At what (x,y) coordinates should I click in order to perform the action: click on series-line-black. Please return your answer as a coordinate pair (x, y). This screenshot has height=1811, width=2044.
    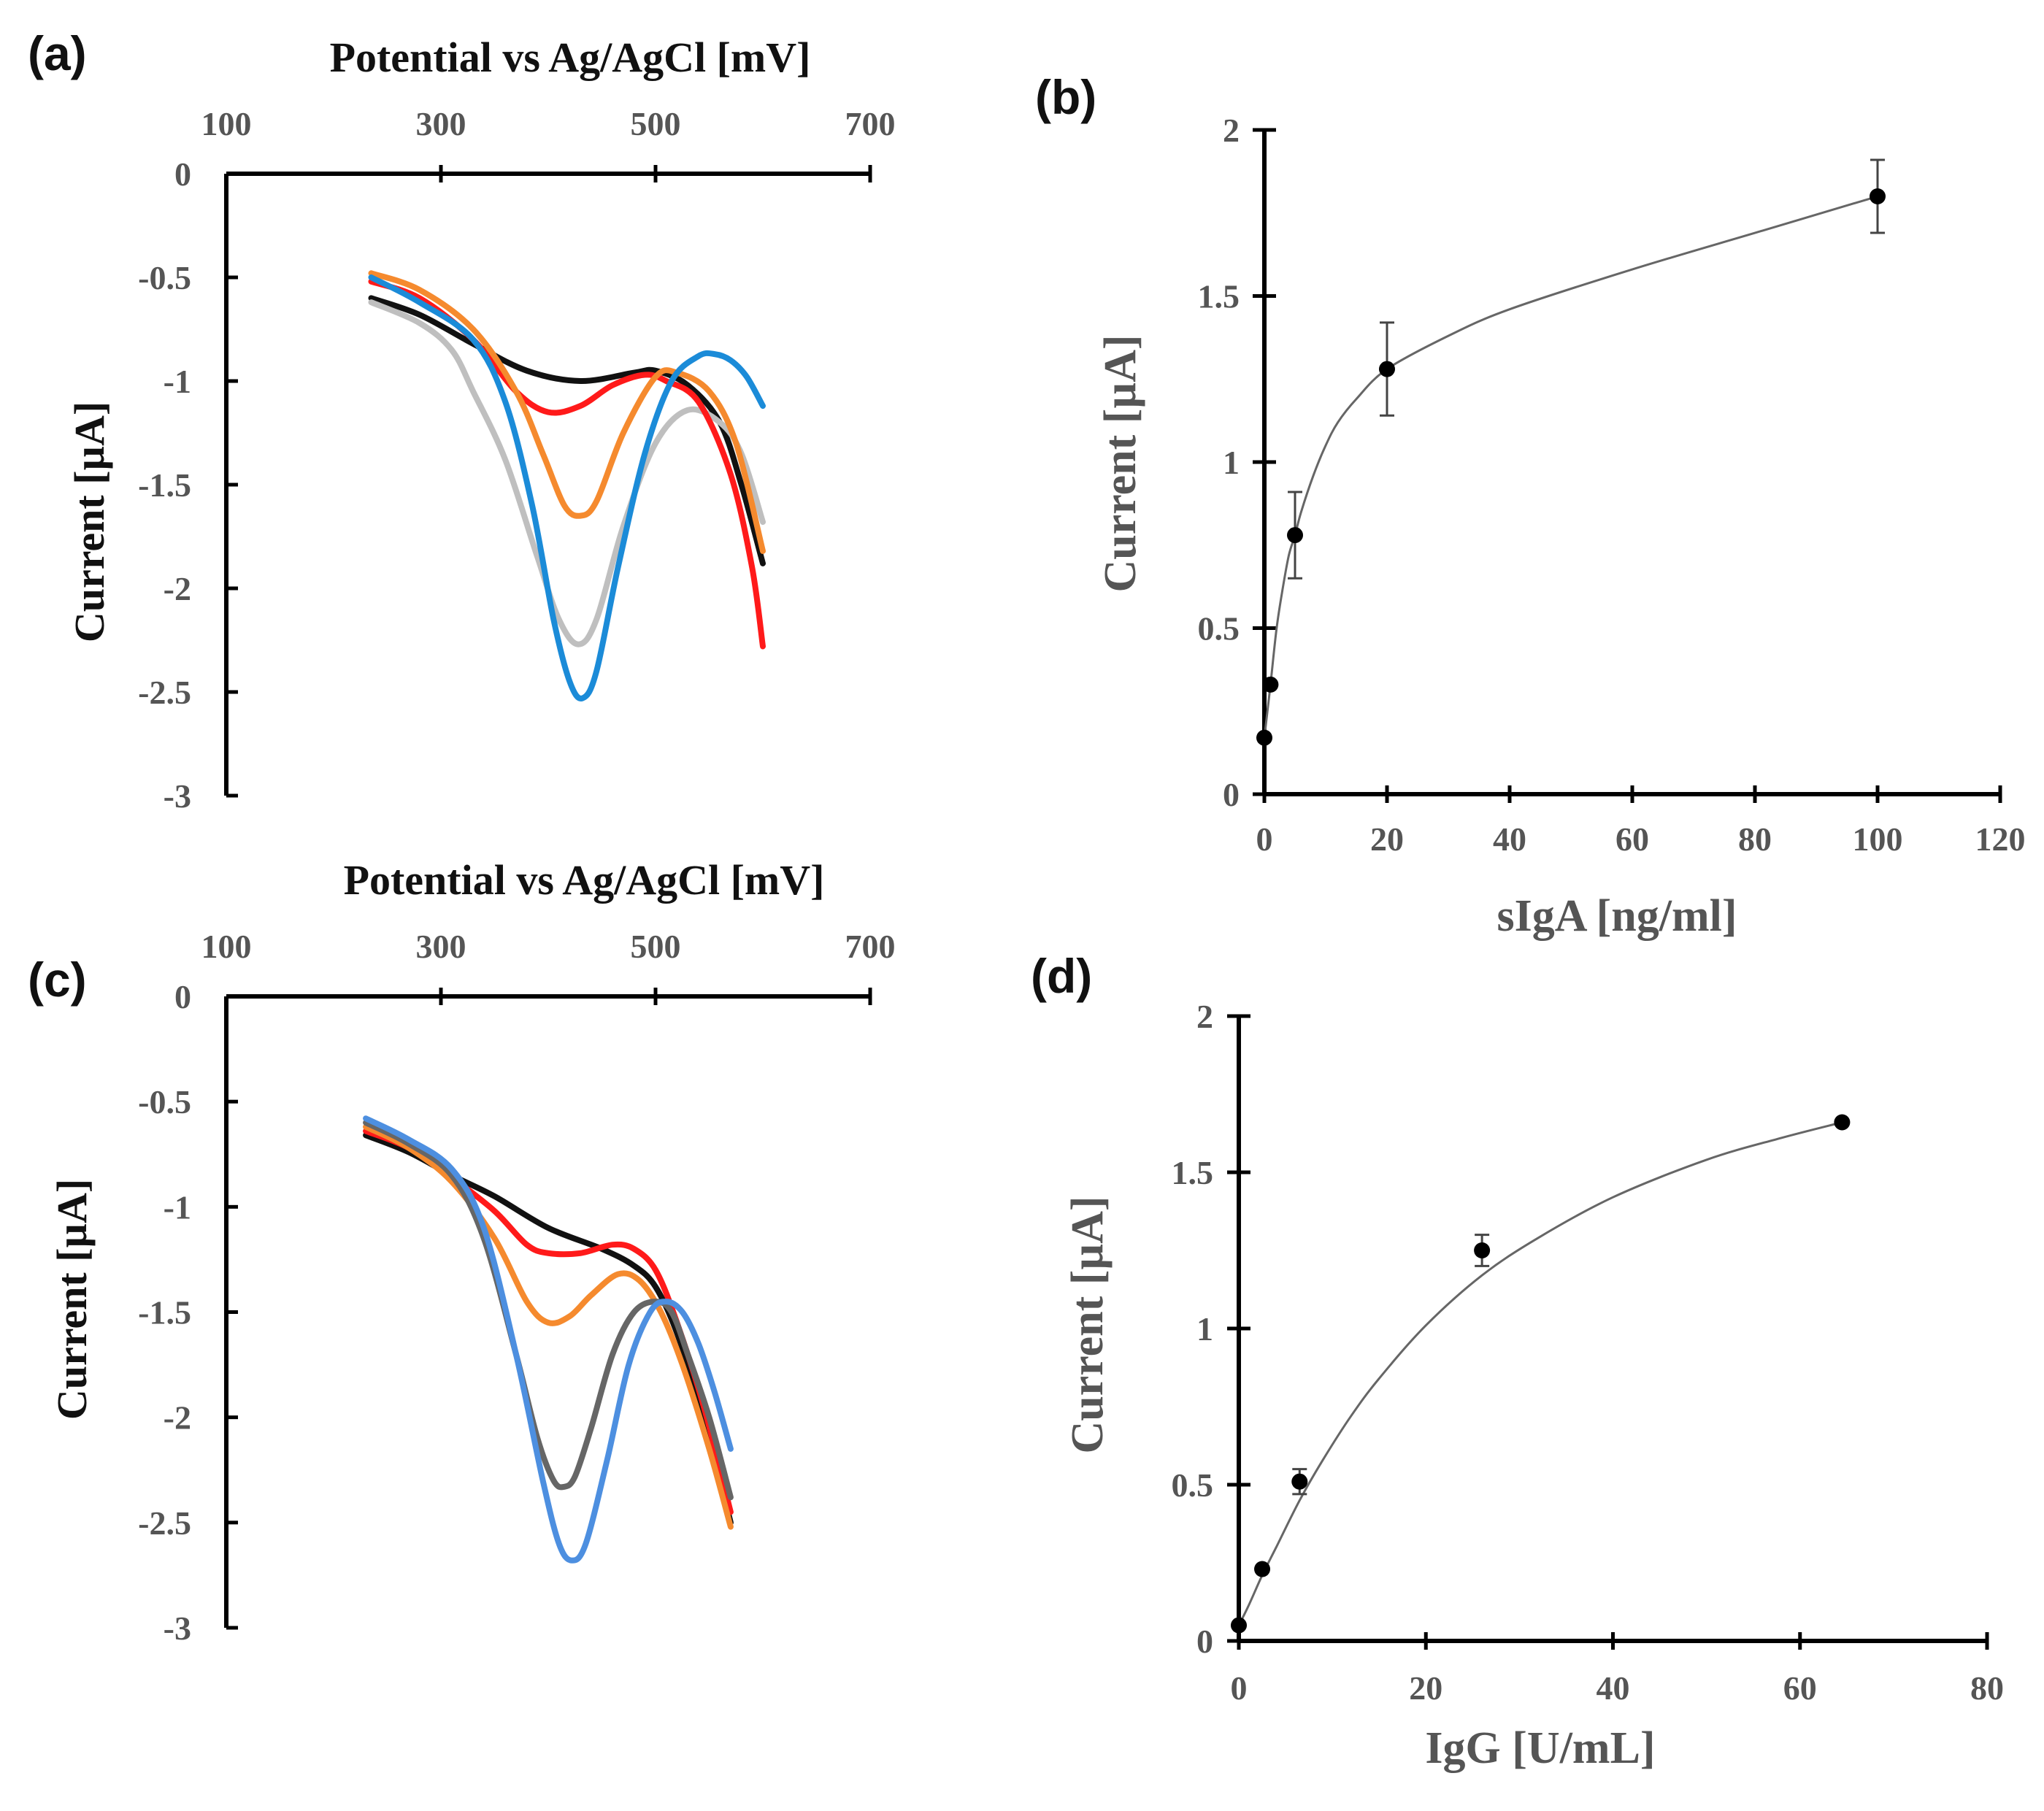
    Looking at the image, I should click on (567, 430).